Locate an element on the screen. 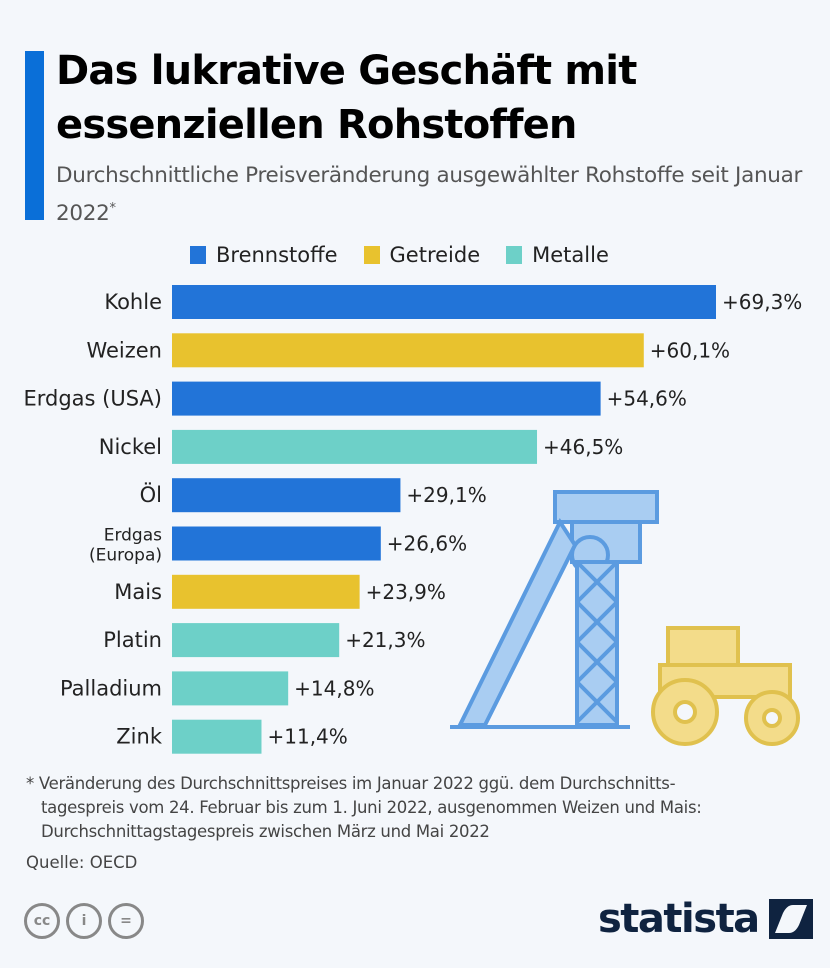  category-label-line: (Europa) is located at coordinates (125, 556).